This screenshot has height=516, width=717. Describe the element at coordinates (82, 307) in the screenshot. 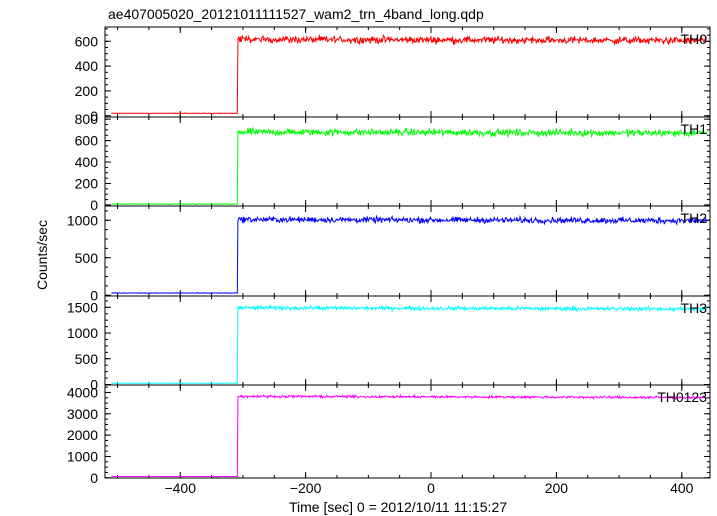

I see `y-tick-label: 1500` at that location.